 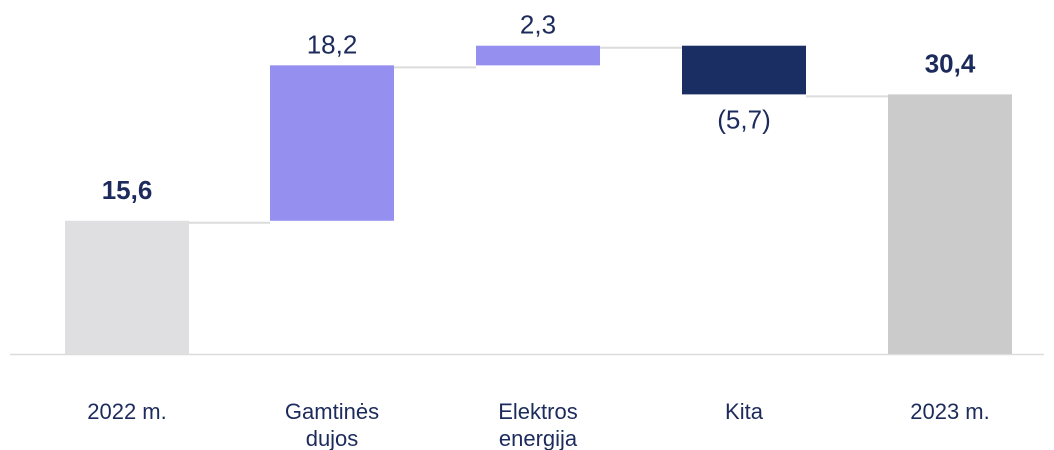 I want to click on category-label-line: 2022 m., so click(x=127, y=411).